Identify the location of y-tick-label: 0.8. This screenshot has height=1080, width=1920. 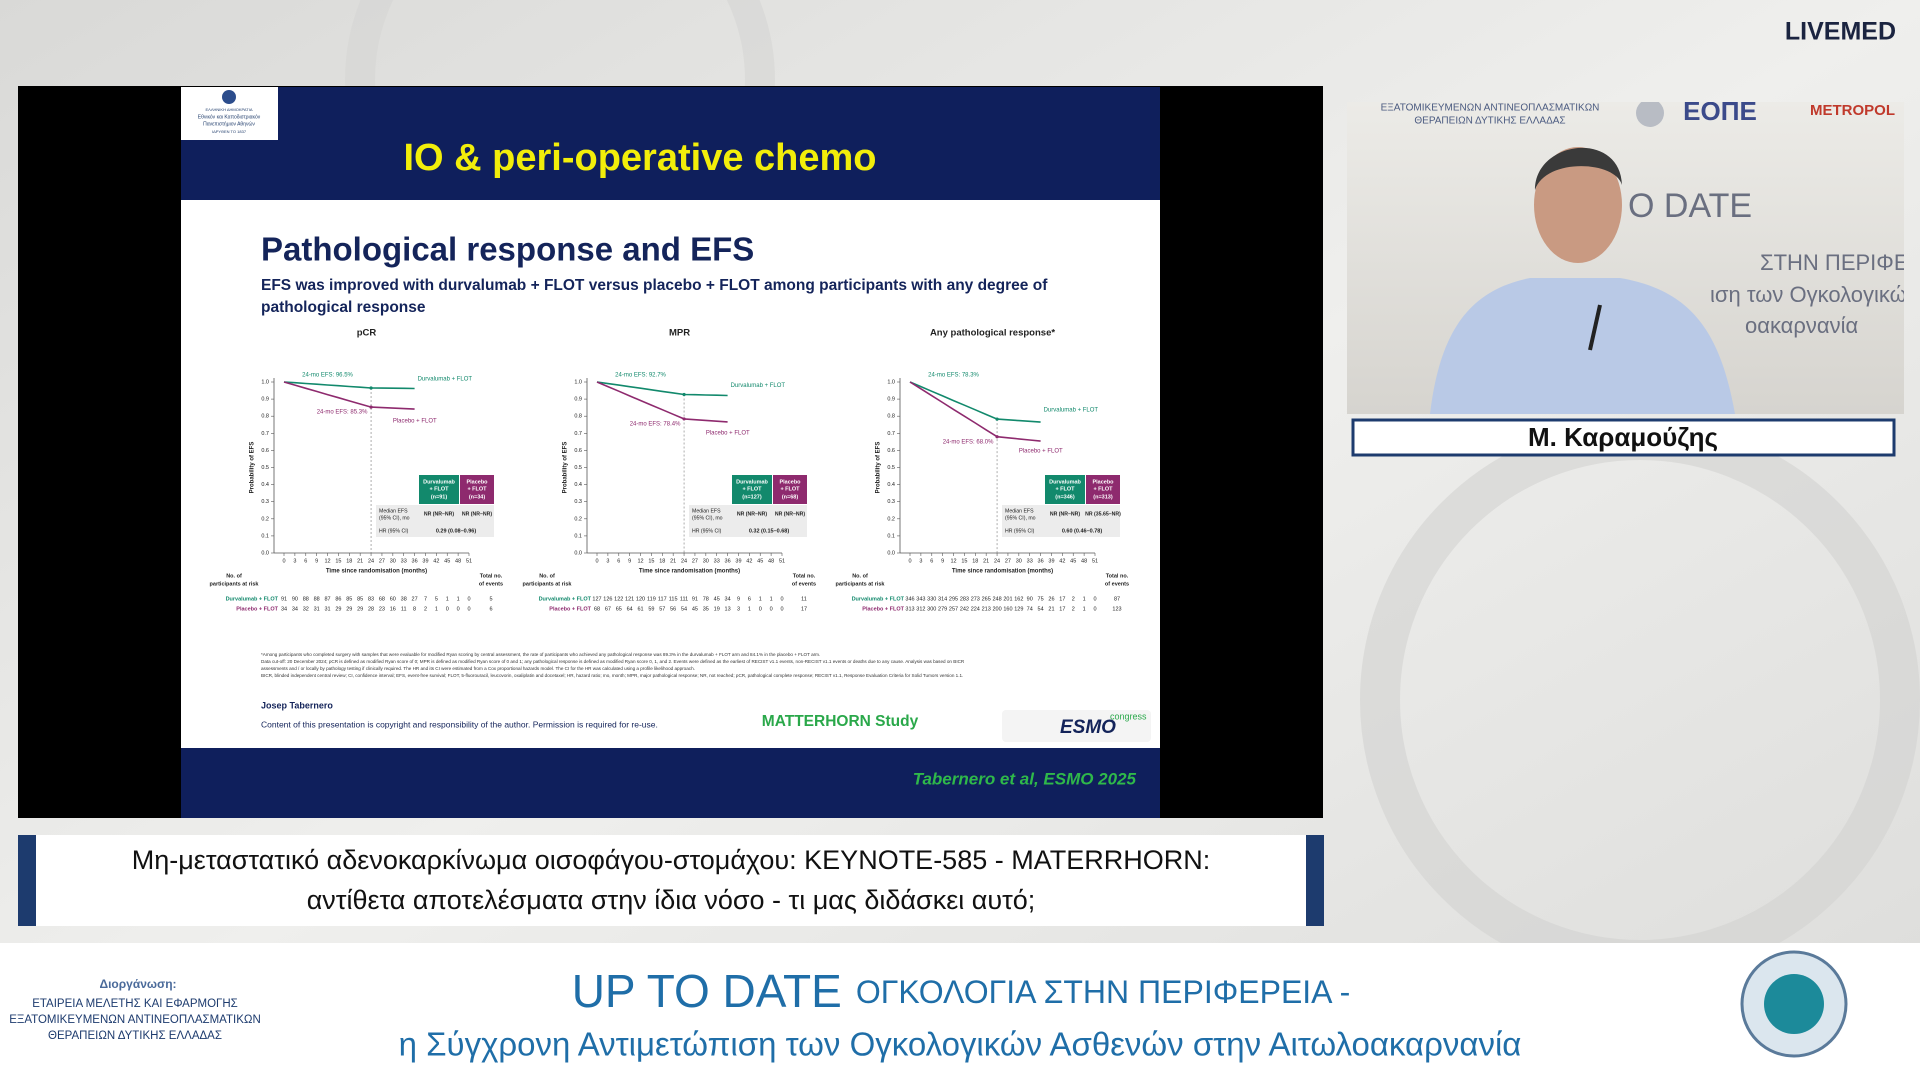
(265, 417).